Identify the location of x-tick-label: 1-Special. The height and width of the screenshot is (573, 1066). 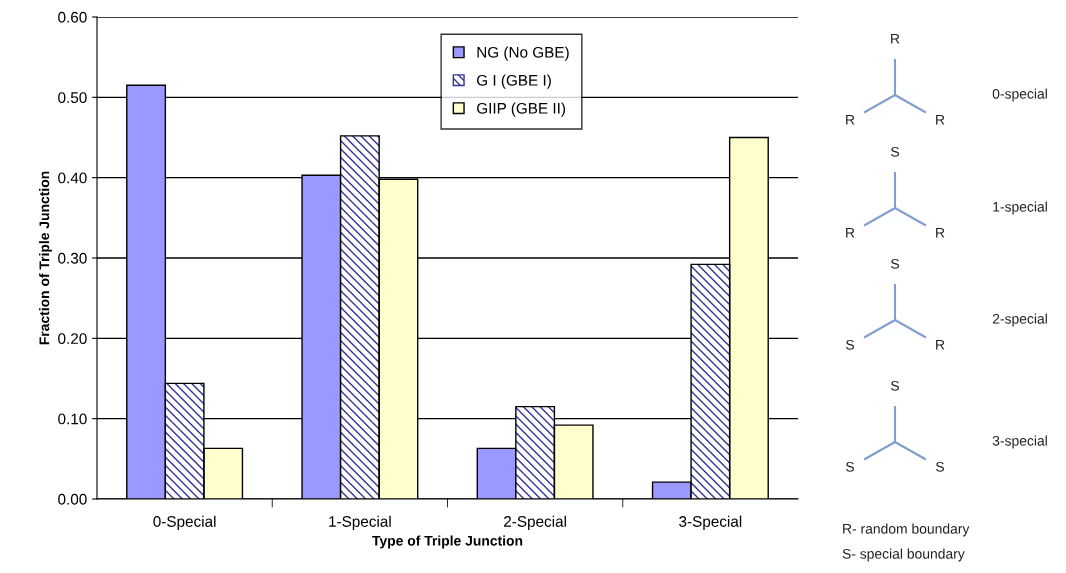
(360, 522).